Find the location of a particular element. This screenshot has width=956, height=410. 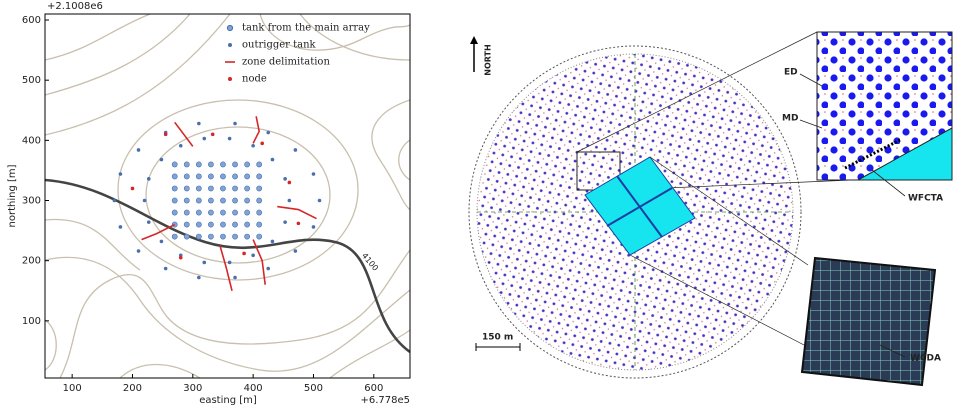

legend-label: node is located at coordinates (254, 79).